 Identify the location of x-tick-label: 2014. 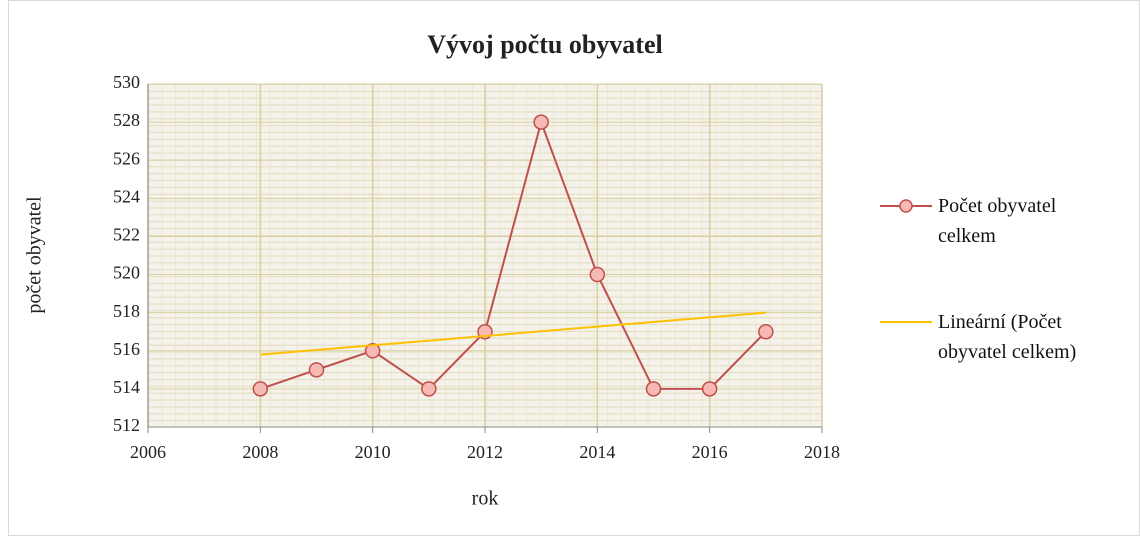
(597, 452).